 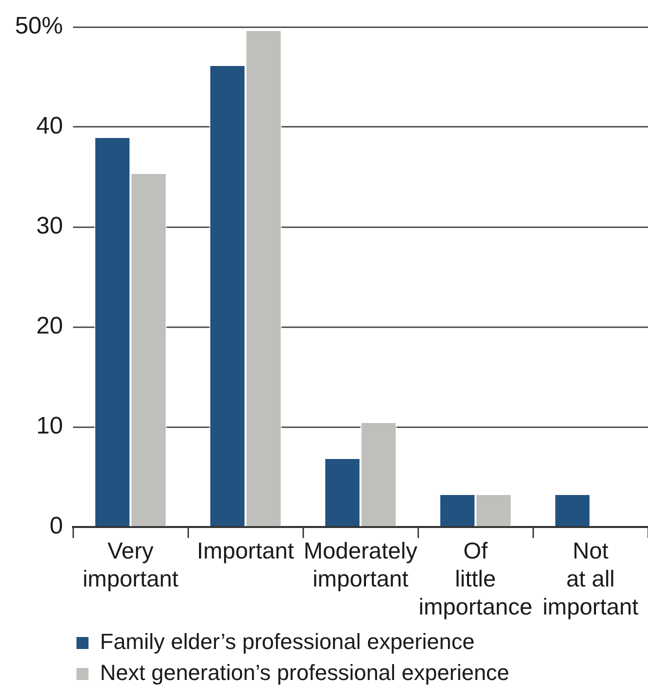 What do you see at coordinates (591, 578) in the screenshot?
I see `x-tick-label: Not at all important` at bounding box center [591, 578].